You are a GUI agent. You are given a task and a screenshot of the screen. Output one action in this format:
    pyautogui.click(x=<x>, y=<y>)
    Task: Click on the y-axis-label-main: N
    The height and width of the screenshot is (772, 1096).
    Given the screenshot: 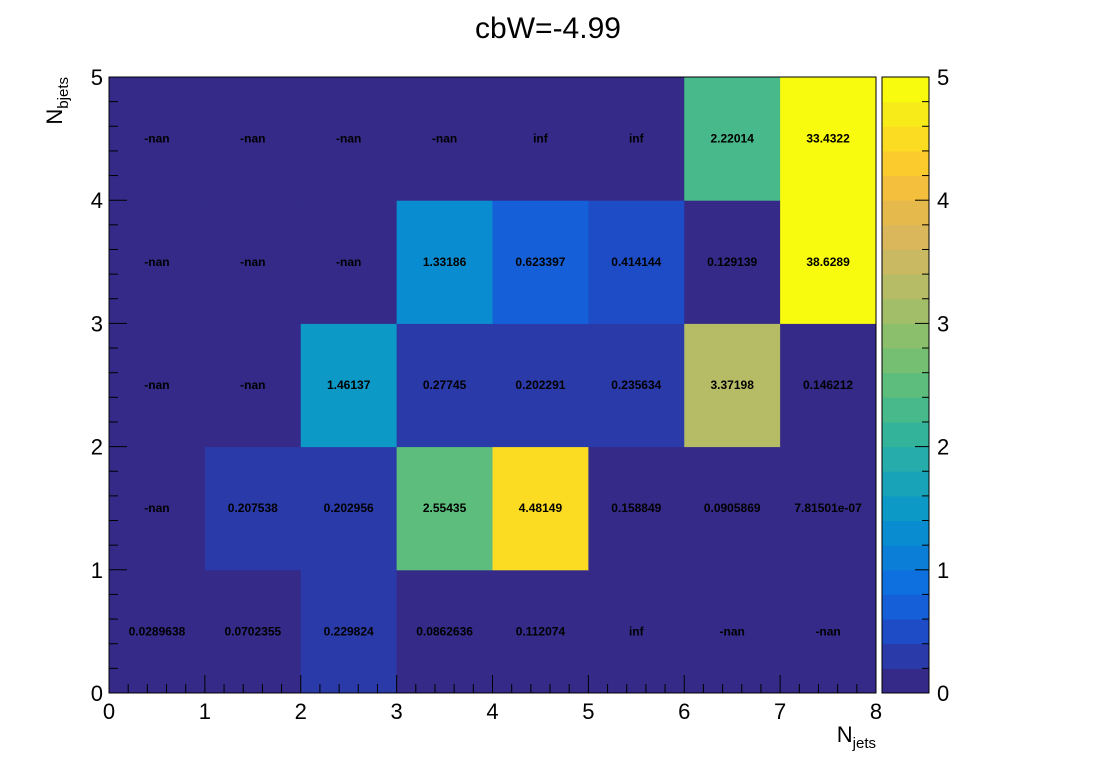 What is the action you would take?
    pyautogui.click(x=54, y=117)
    